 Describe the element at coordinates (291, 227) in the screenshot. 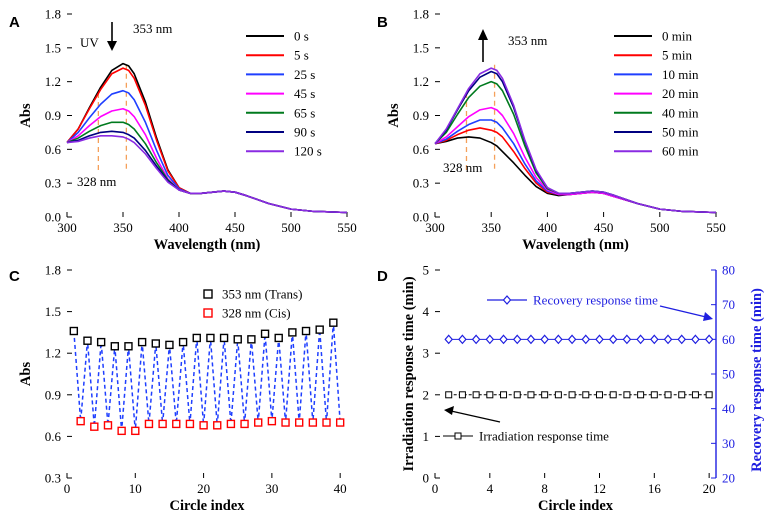

I see `x-tick-label: 500` at that location.